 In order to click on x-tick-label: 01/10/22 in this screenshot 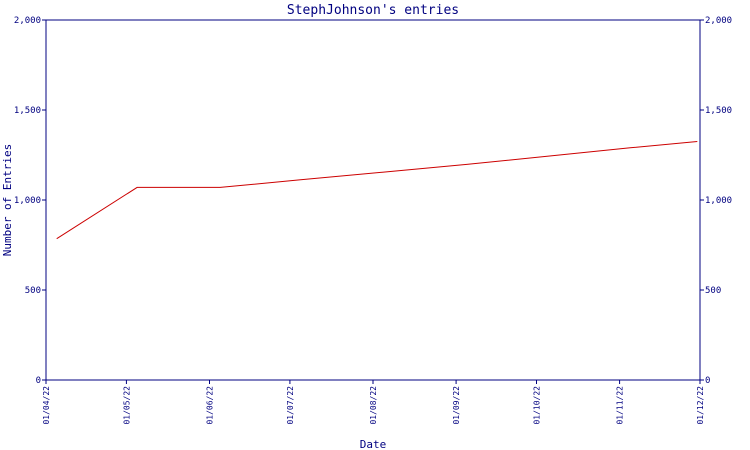, I will do `click(537, 405)`.